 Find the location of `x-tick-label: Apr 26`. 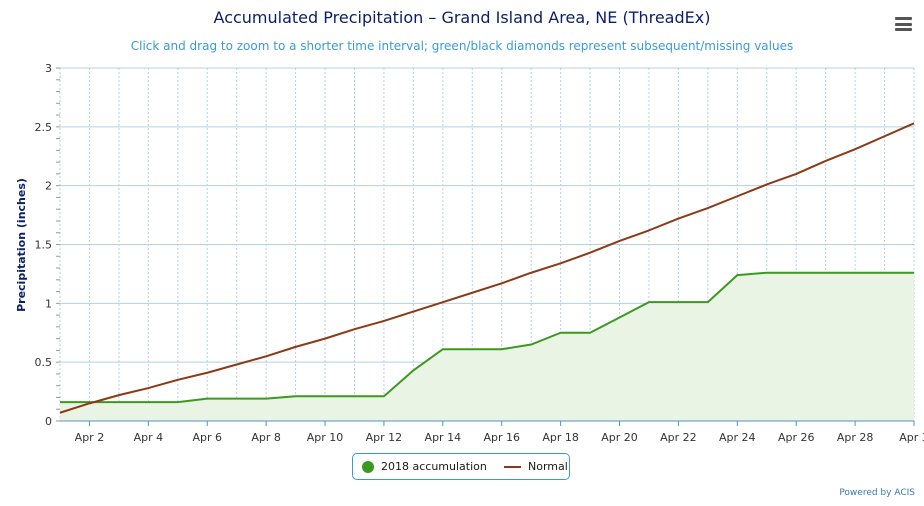

x-tick-label: Apr 26 is located at coordinates (796, 437).